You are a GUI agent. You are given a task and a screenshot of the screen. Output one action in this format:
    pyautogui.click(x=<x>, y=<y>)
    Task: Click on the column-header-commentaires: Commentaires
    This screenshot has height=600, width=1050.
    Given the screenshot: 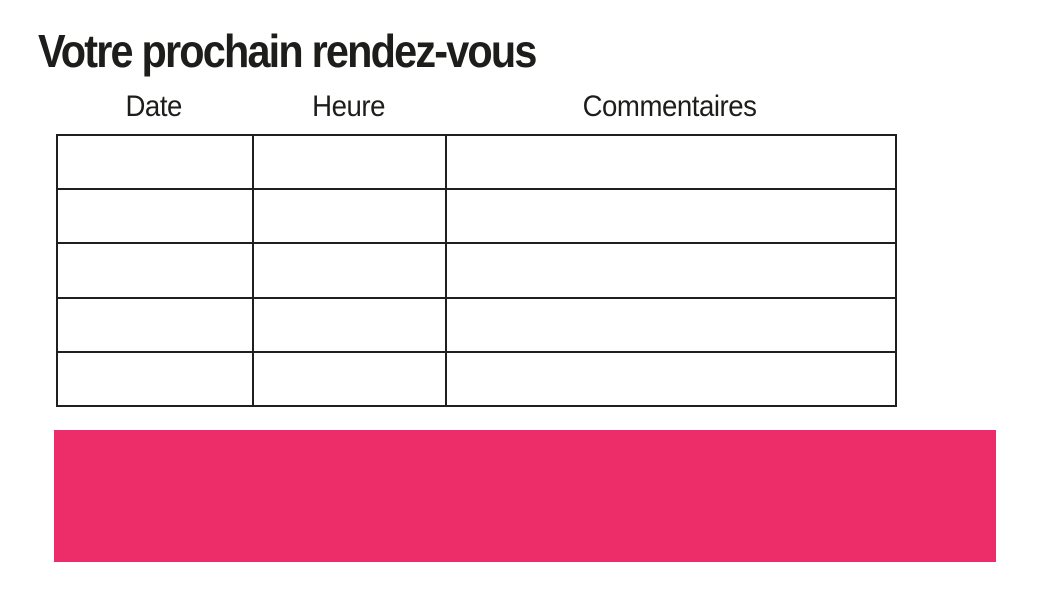 What is the action you would take?
    pyautogui.click(x=670, y=107)
    